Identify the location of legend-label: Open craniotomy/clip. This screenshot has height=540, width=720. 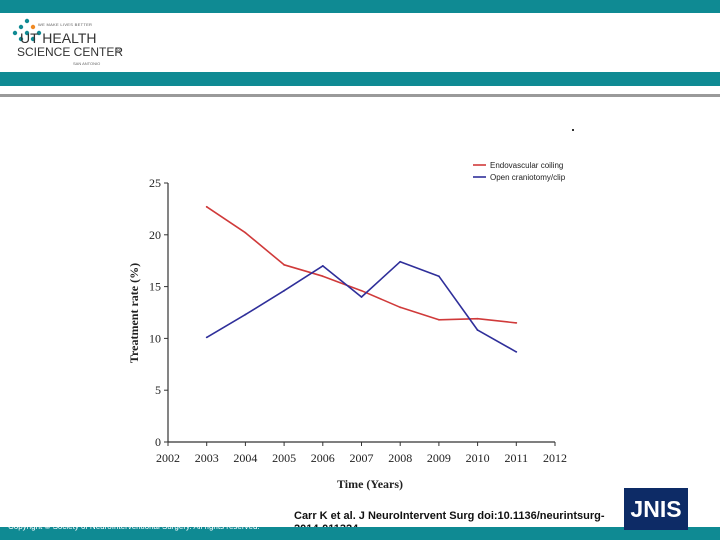
(528, 177).